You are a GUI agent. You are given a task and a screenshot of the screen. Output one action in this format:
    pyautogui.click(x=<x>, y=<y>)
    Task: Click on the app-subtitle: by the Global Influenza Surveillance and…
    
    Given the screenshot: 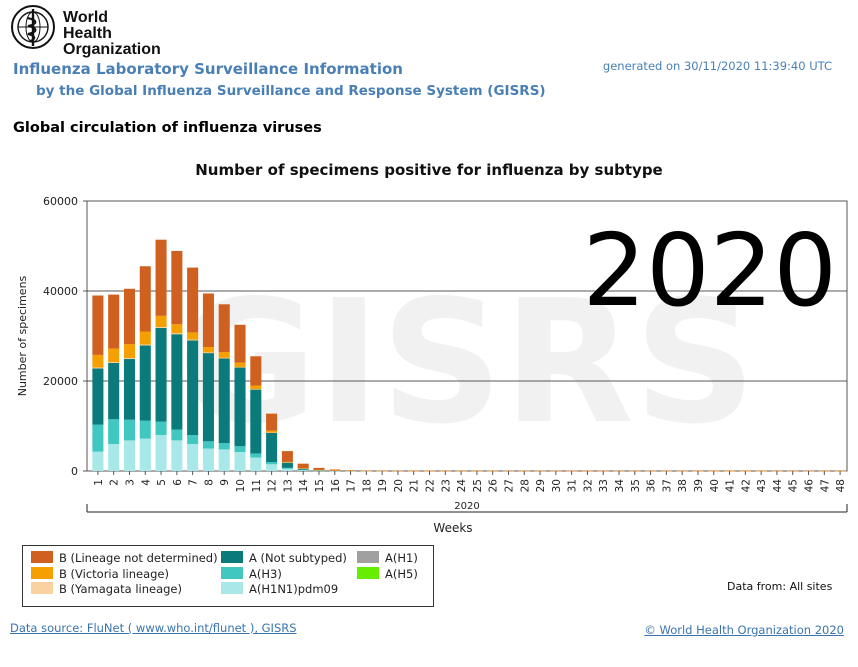 What is the action you would take?
    pyautogui.click(x=291, y=91)
    